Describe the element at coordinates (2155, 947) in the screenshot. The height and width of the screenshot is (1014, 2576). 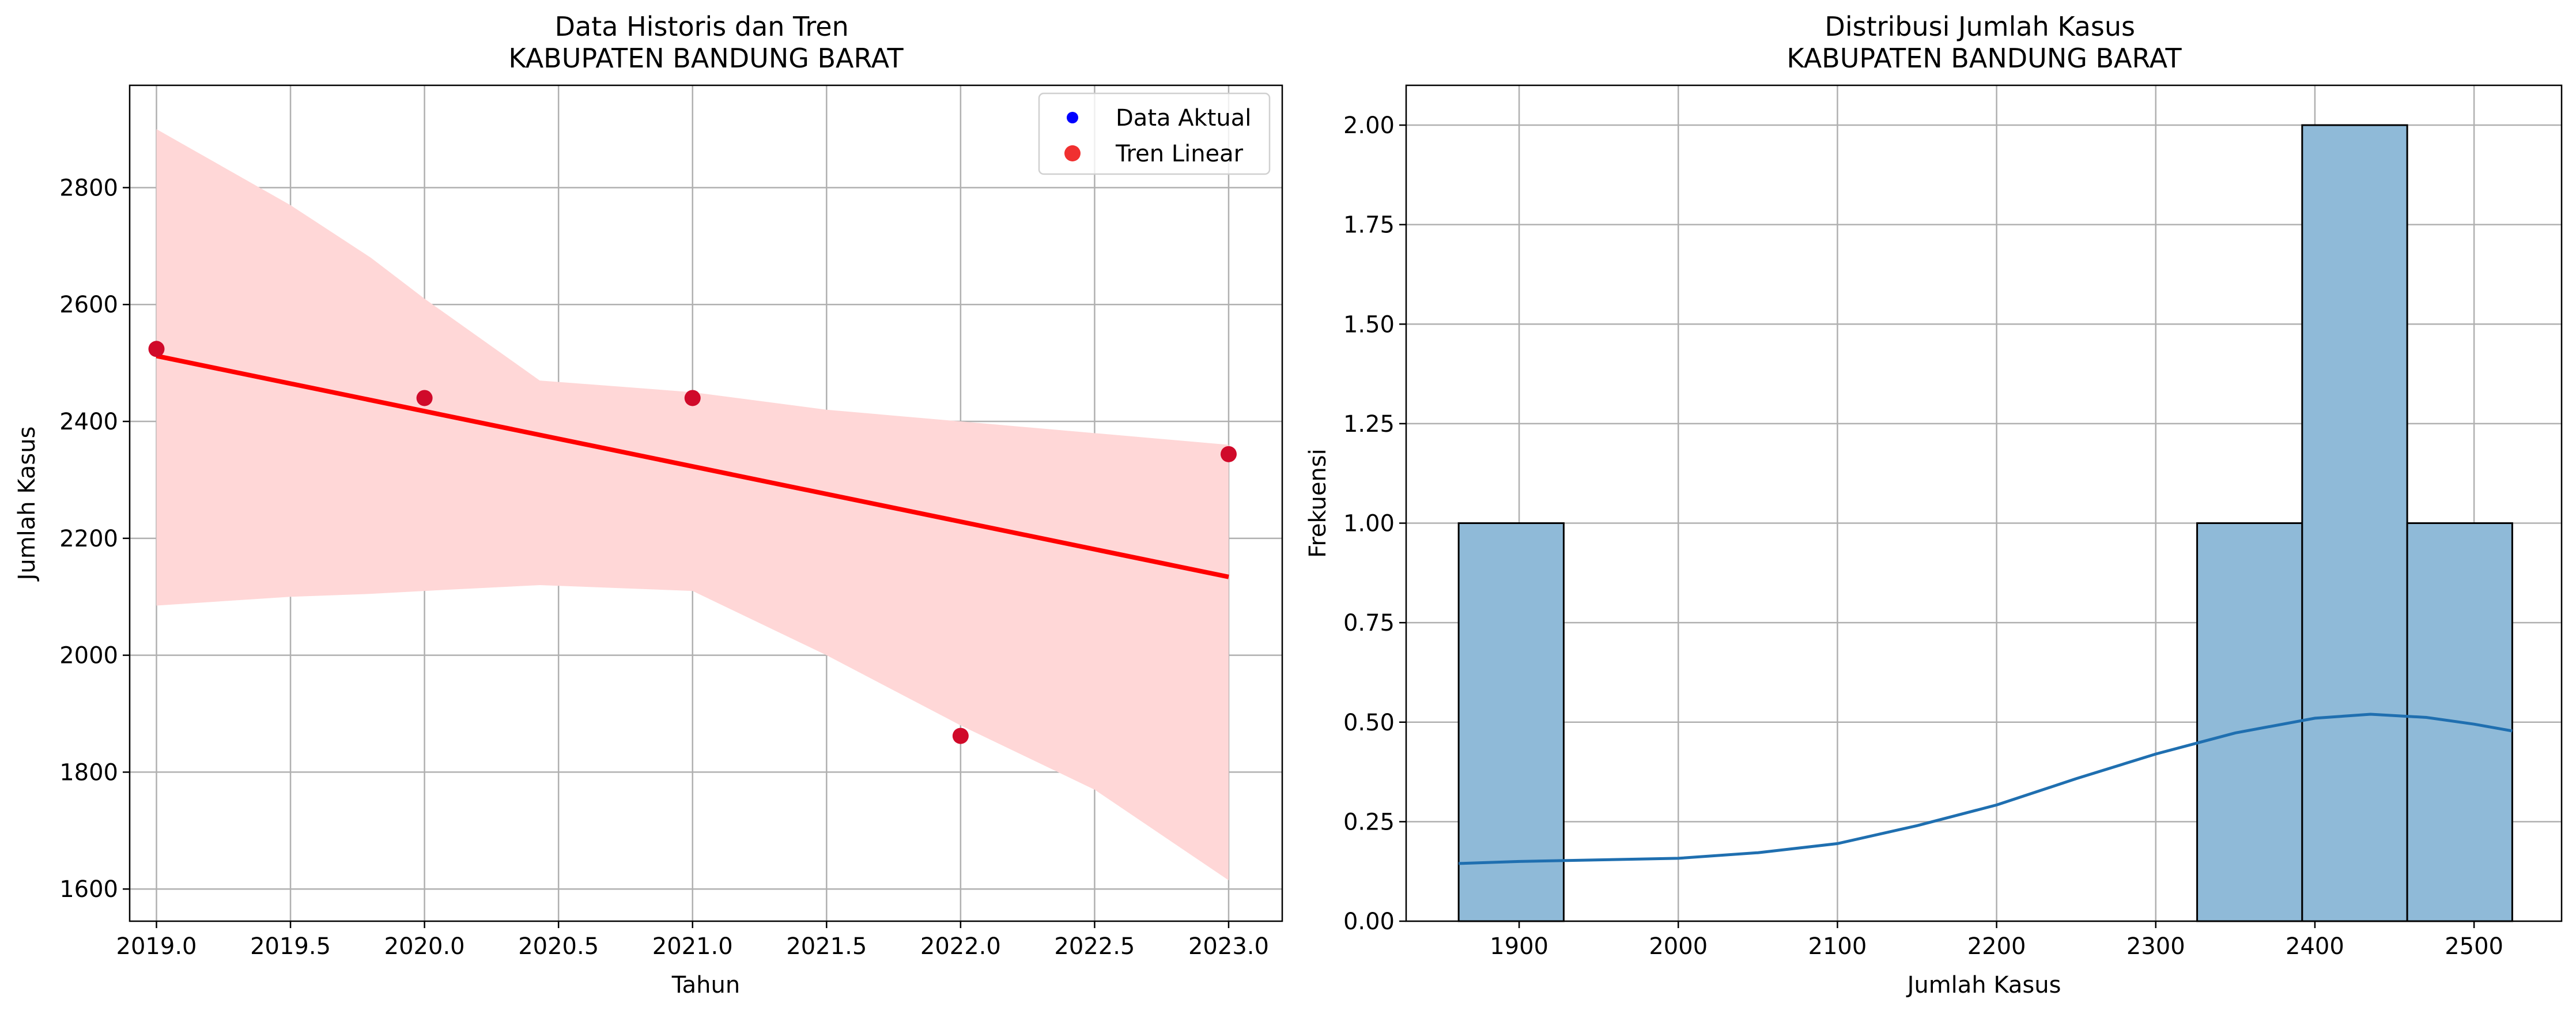
I see `histogram-chart-xtick-label: 2300` at that location.